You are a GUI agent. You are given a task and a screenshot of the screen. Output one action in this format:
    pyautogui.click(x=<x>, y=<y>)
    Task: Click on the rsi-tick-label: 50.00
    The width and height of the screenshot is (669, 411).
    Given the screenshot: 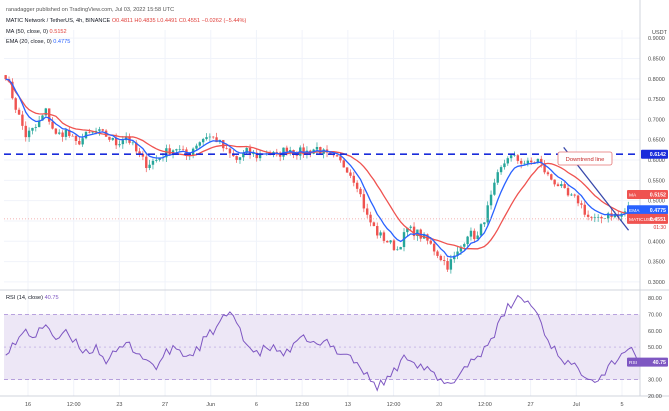 What is the action you would take?
    pyautogui.click(x=655, y=348)
    